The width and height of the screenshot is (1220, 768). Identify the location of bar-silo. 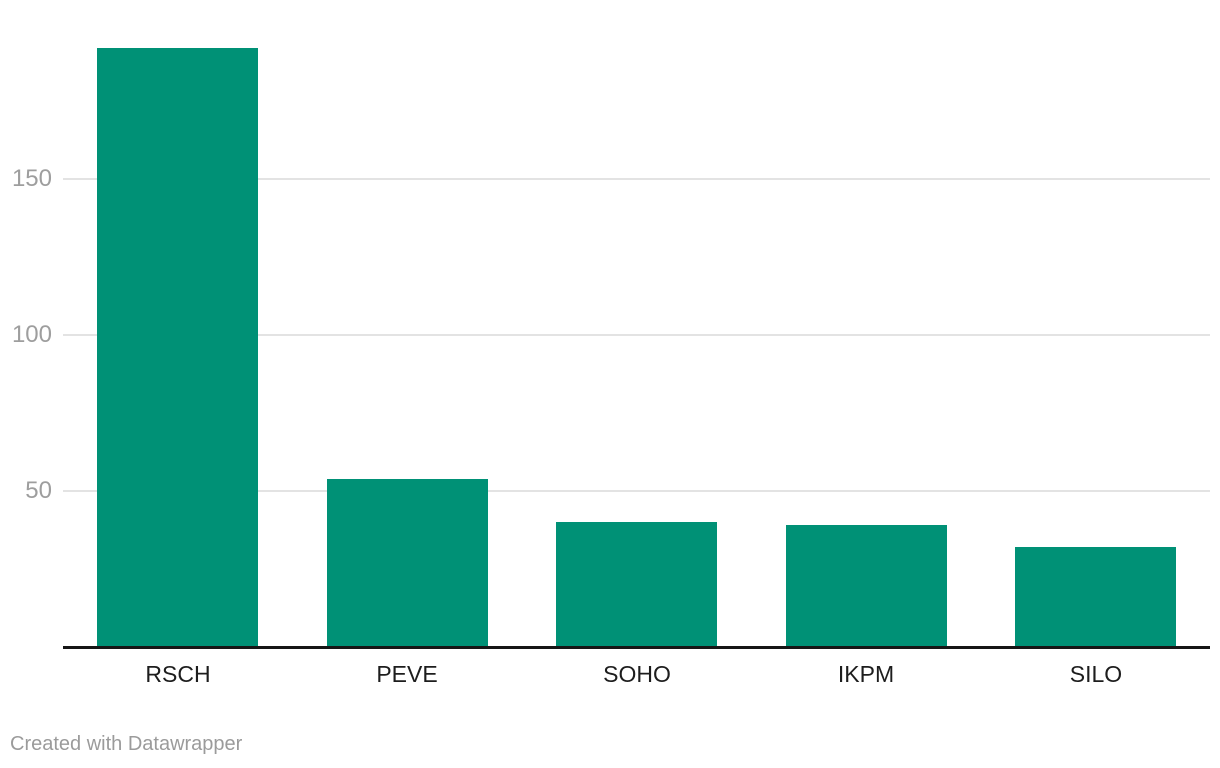
(1095, 597).